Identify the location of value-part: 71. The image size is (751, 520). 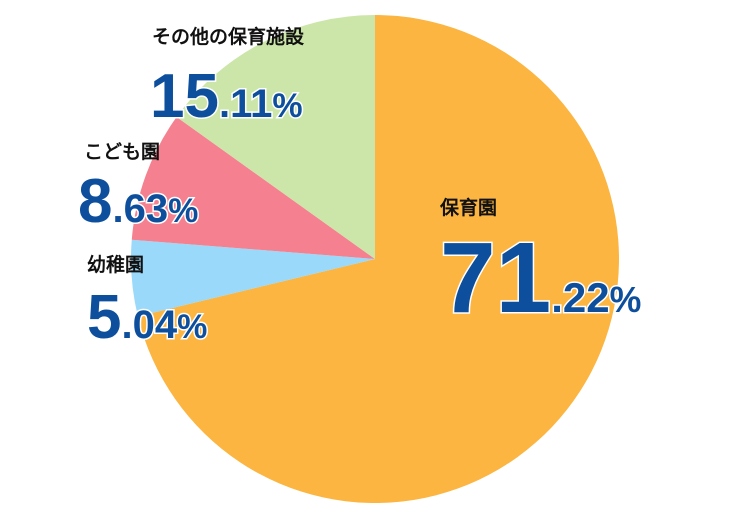
(495, 278).